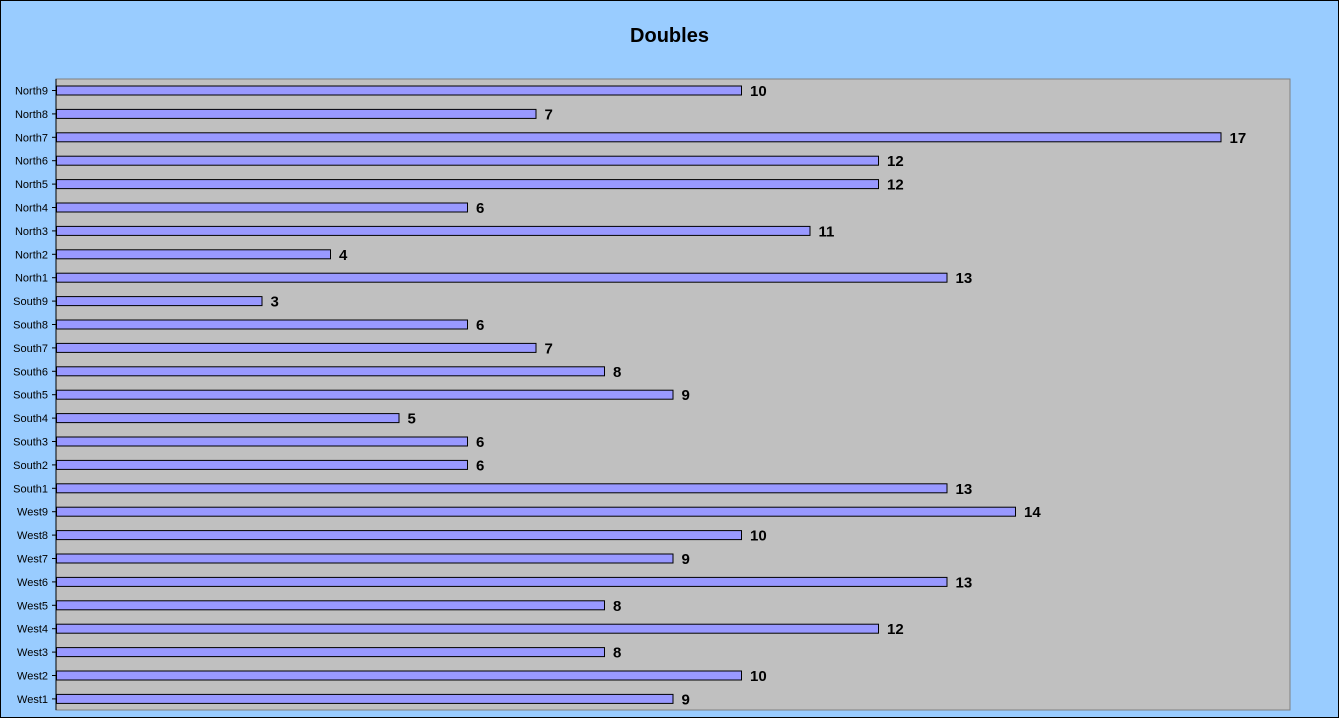 The image size is (1339, 718). What do you see at coordinates (32, 700) in the screenshot?
I see `category-label: West1` at bounding box center [32, 700].